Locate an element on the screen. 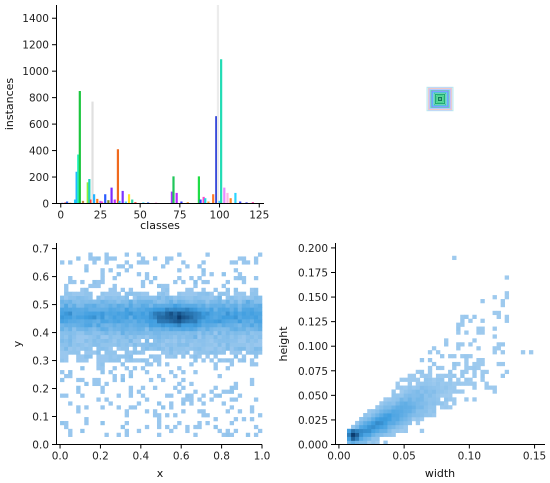 The width and height of the screenshot is (550, 483). y-tick-label: 600 is located at coordinates (39, 125).